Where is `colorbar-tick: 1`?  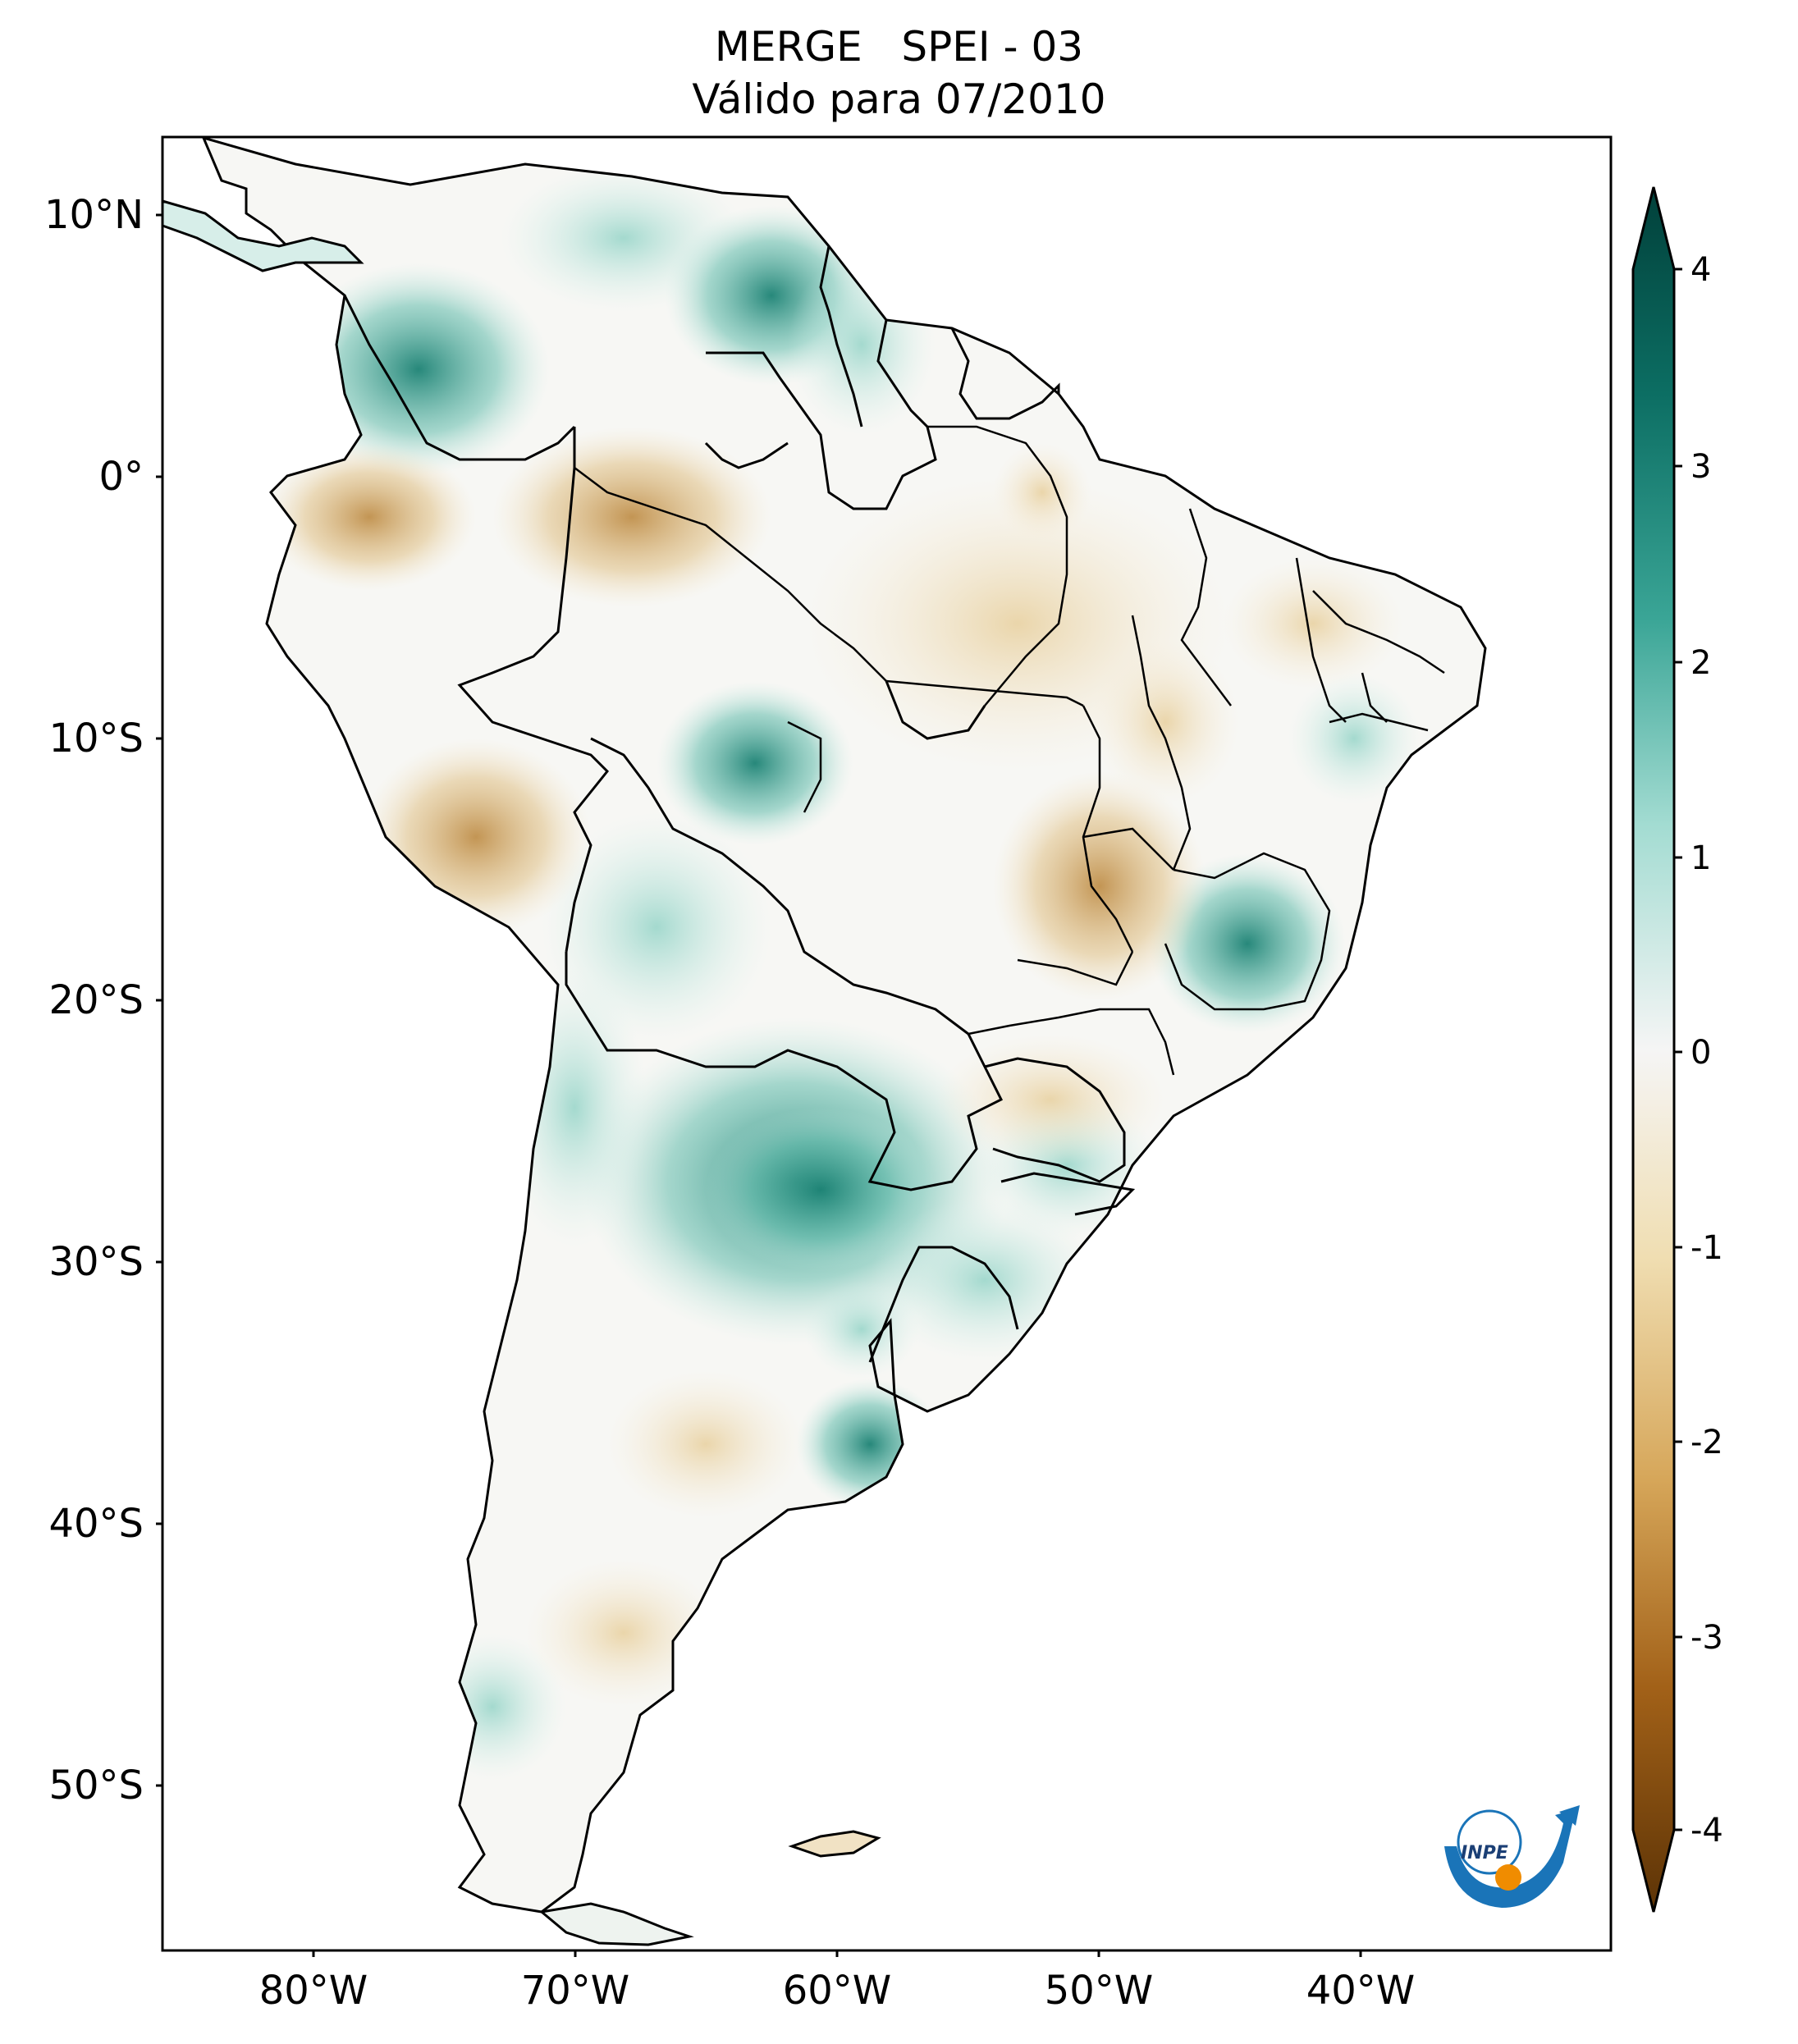 colorbar-tick: 1 is located at coordinates (1700, 858).